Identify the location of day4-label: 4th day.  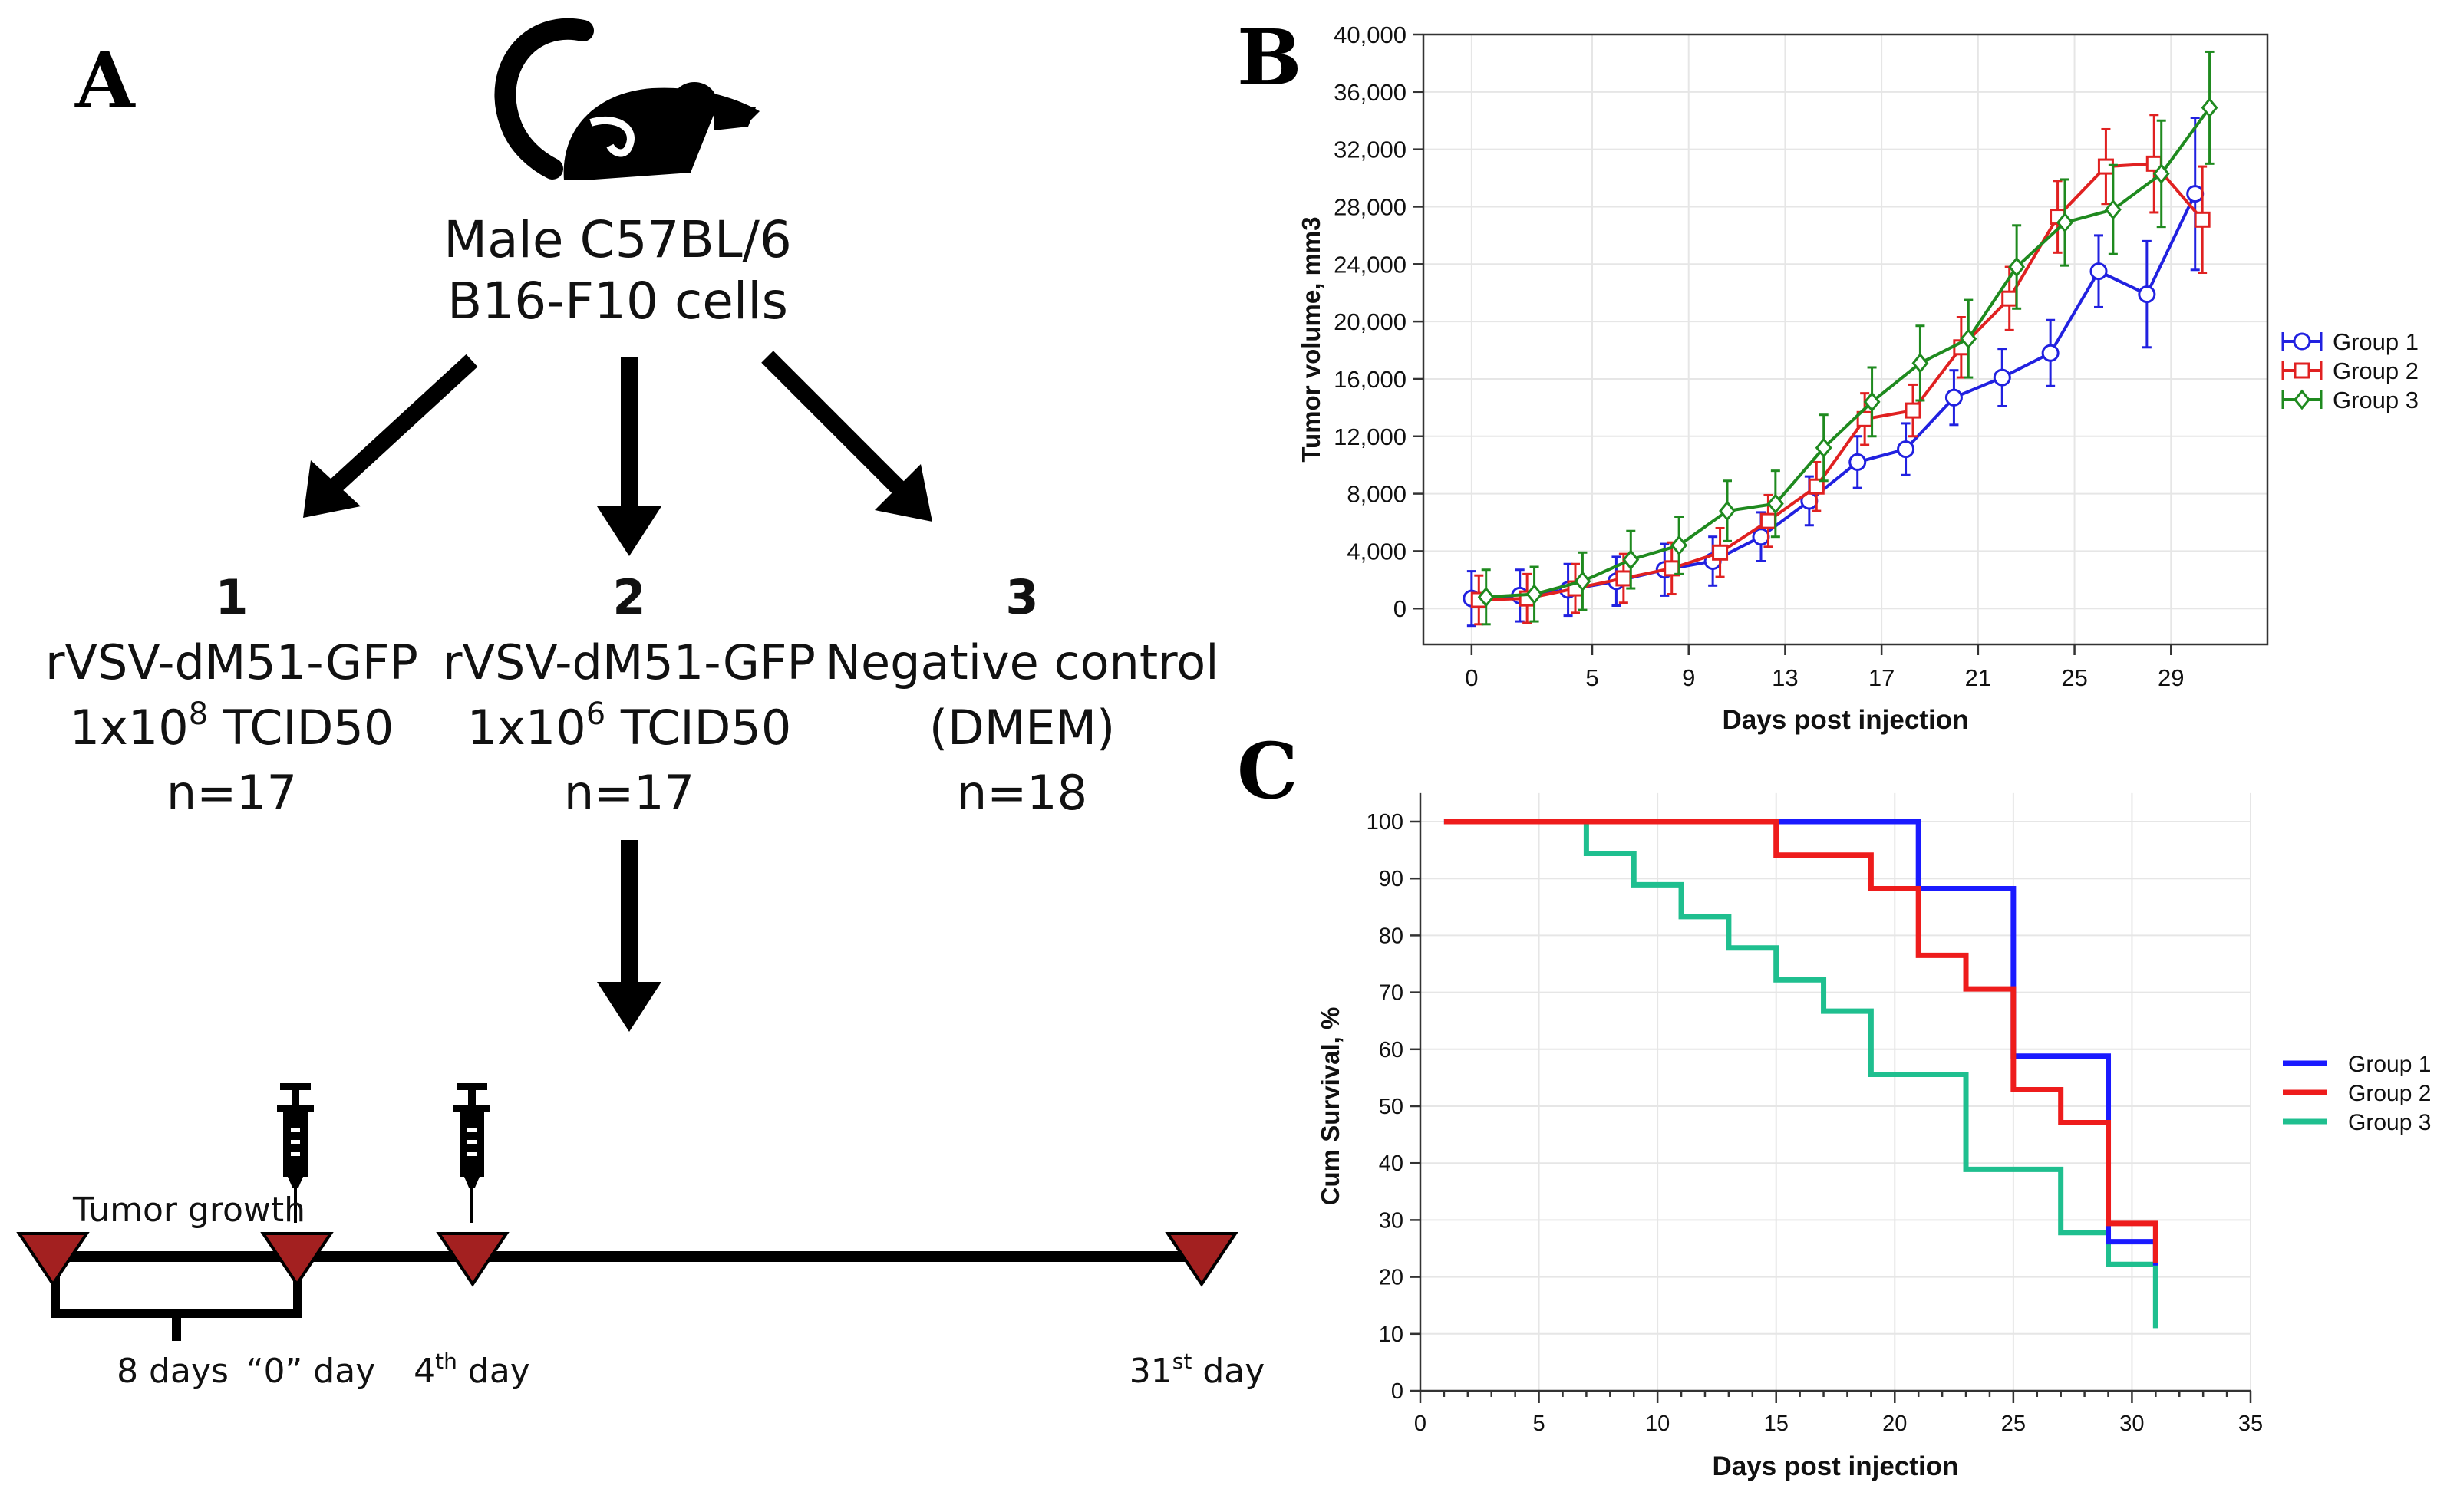
(472, 1370).